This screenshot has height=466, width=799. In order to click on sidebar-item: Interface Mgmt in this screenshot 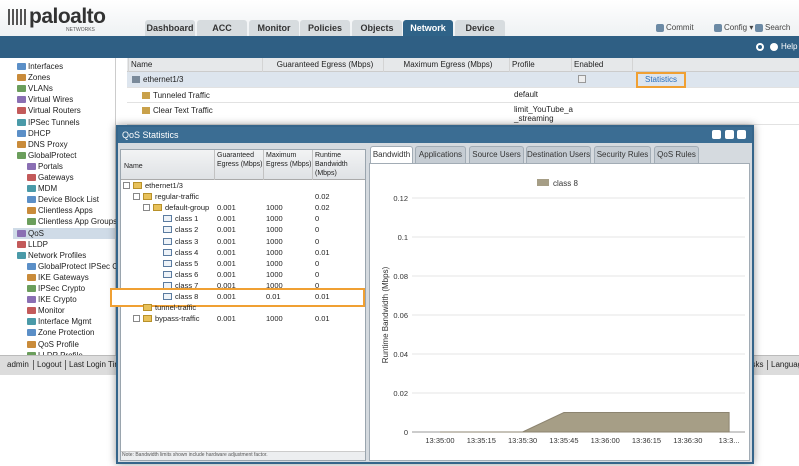, I will do `click(65, 322)`.